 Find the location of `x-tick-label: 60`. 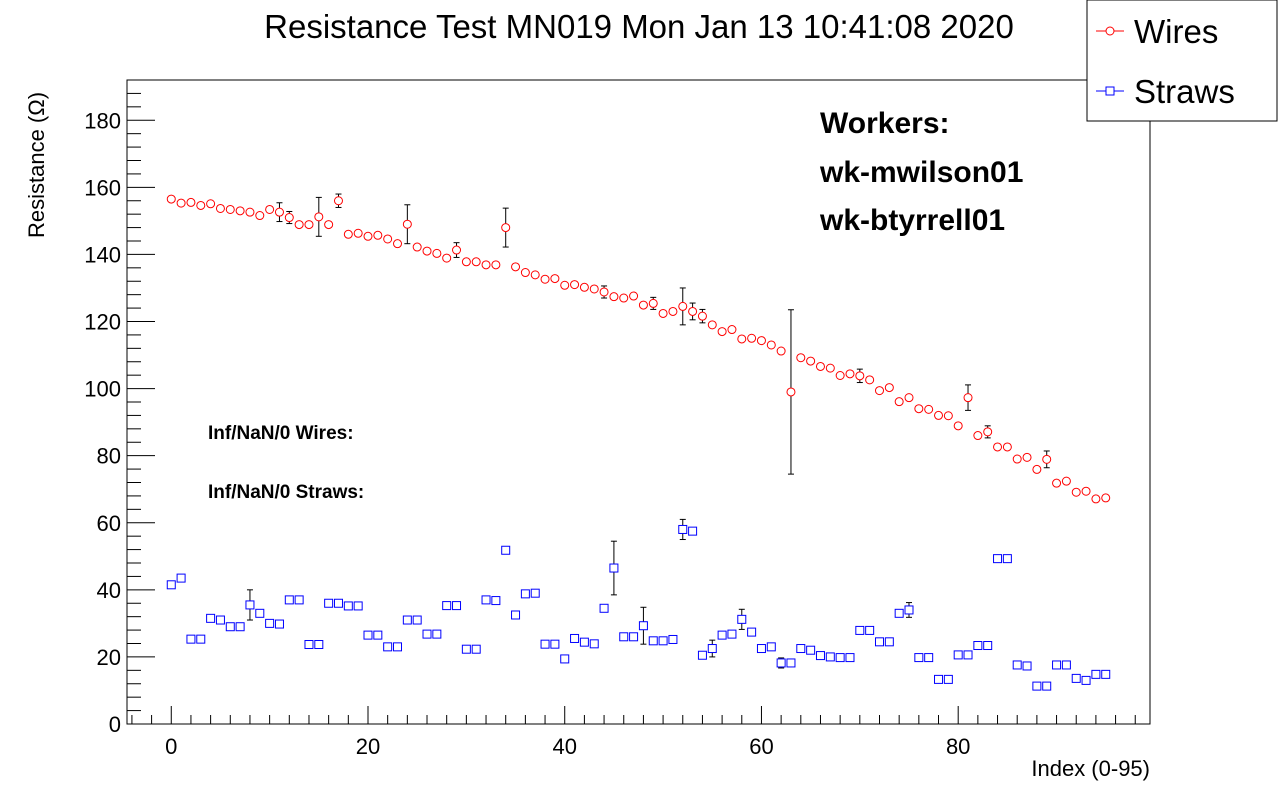

x-tick-label: 60 is located at coordinates (761, 746).